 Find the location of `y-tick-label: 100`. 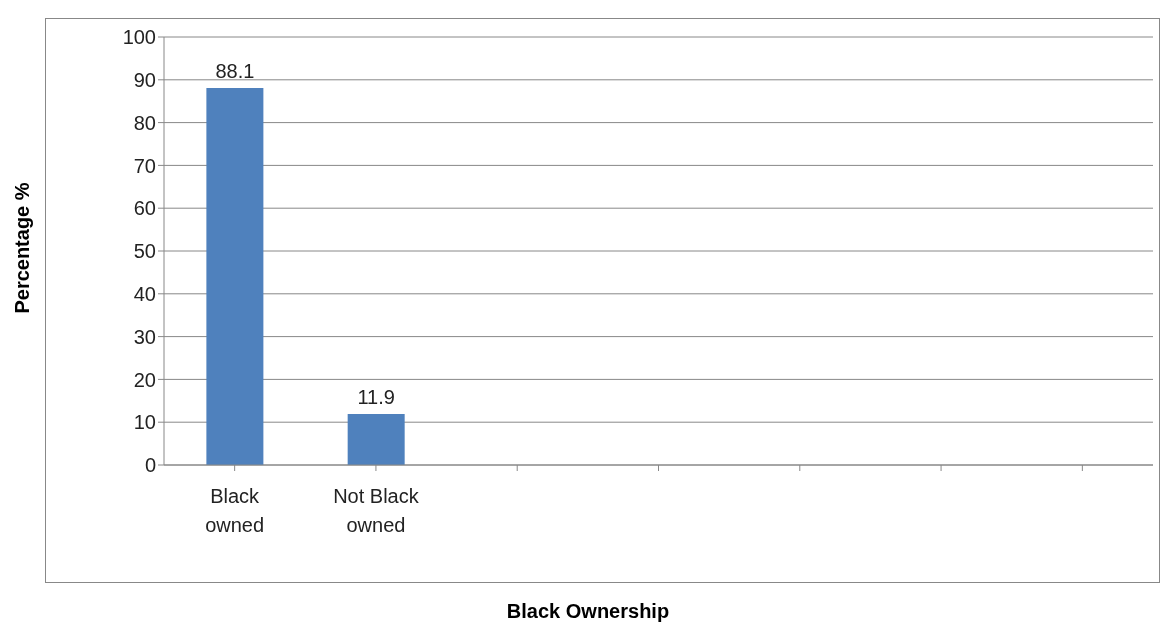

y-tick-label: 100 is located at coordinates (139, 37).